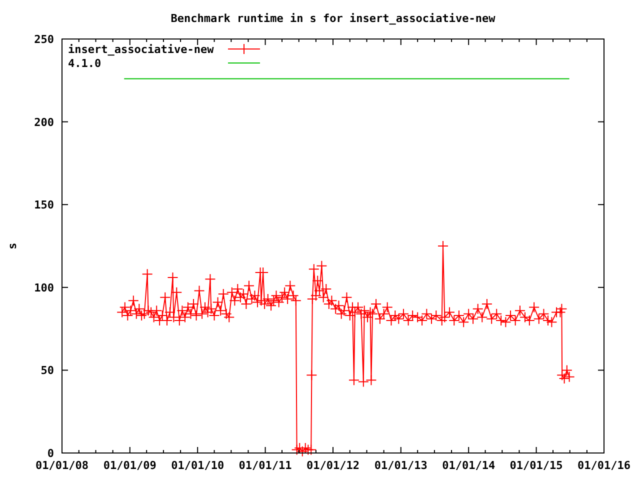 The image size is (640, 480). What do you see at coordinates (469, 465) in the screenshot?
I see `x-tick-label: 01/01/14` at bounding box center [469, 465].